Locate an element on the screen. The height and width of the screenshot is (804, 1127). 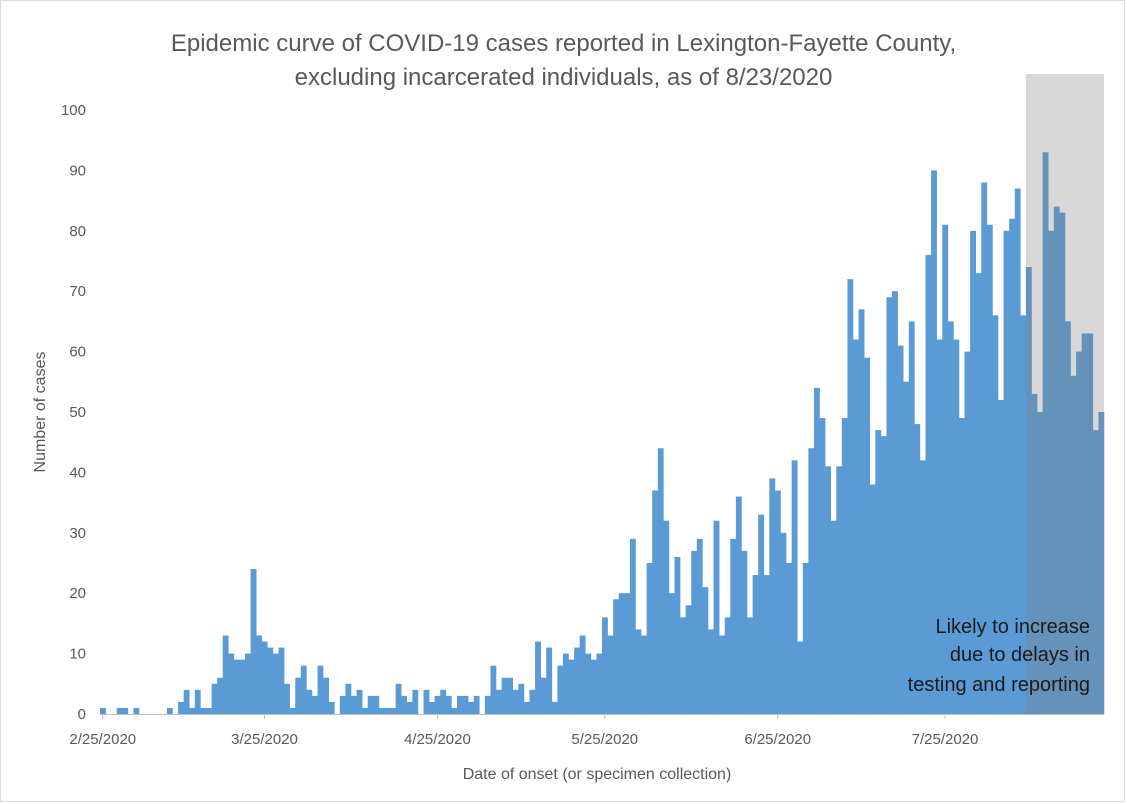
y-axis-ticks: 0 10 20 30 40 50 60 70 80 90 100 is located at coordinates (73, 412).